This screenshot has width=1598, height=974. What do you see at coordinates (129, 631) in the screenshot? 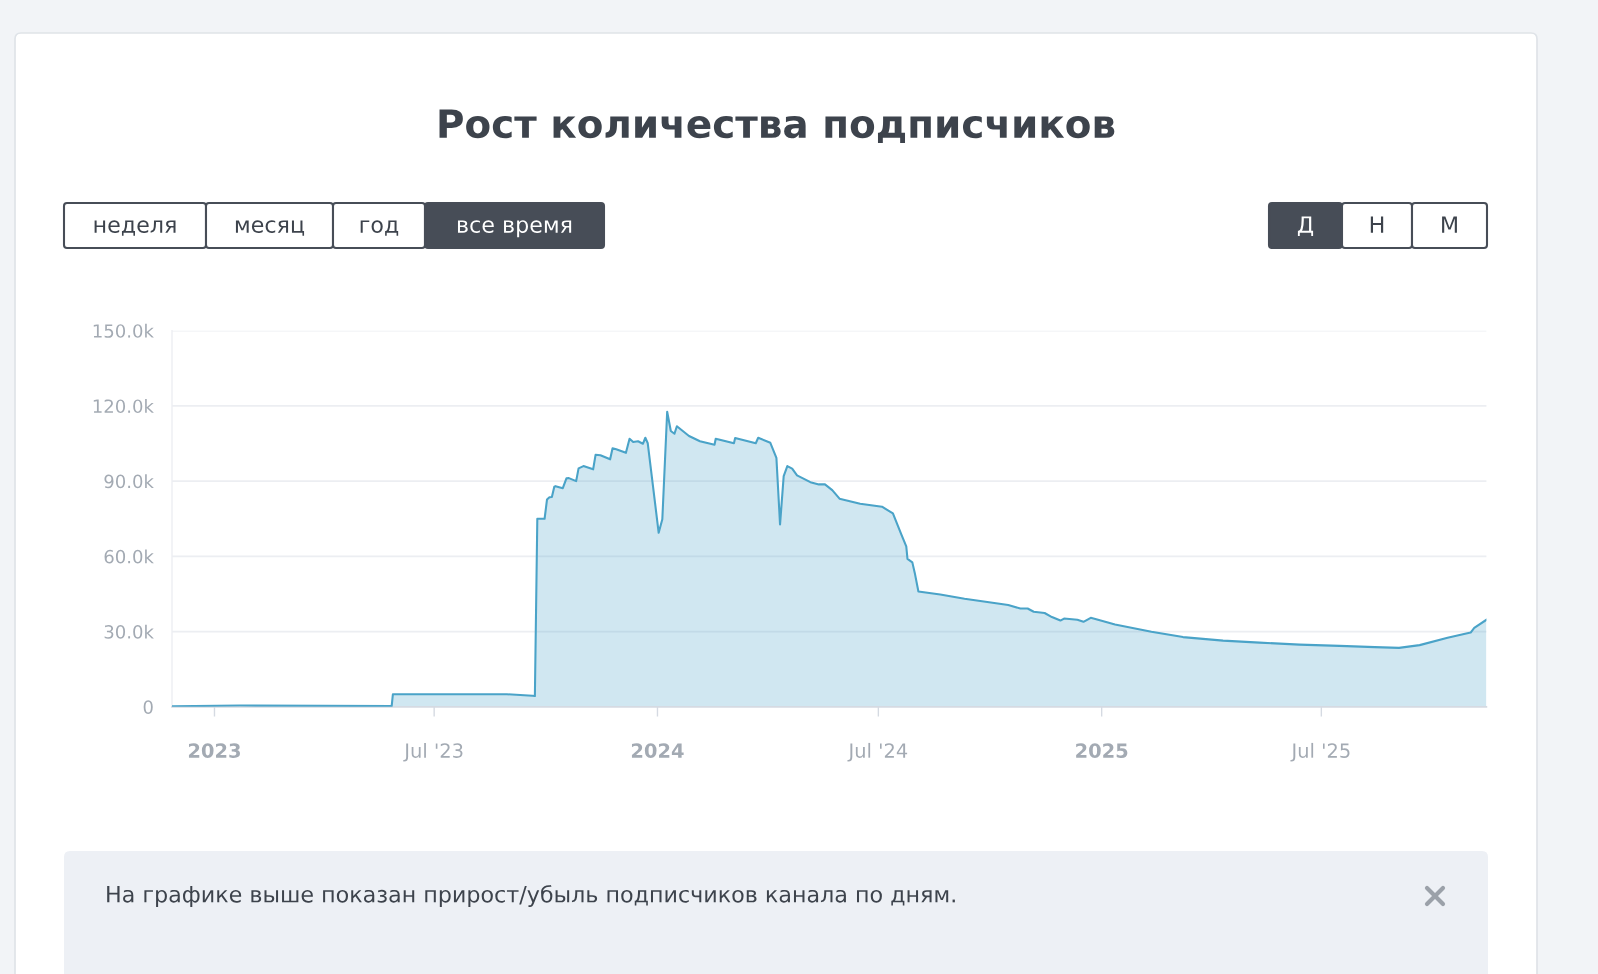
I see `y-tick-label: 30.0k` at bounding box center [129, 631].